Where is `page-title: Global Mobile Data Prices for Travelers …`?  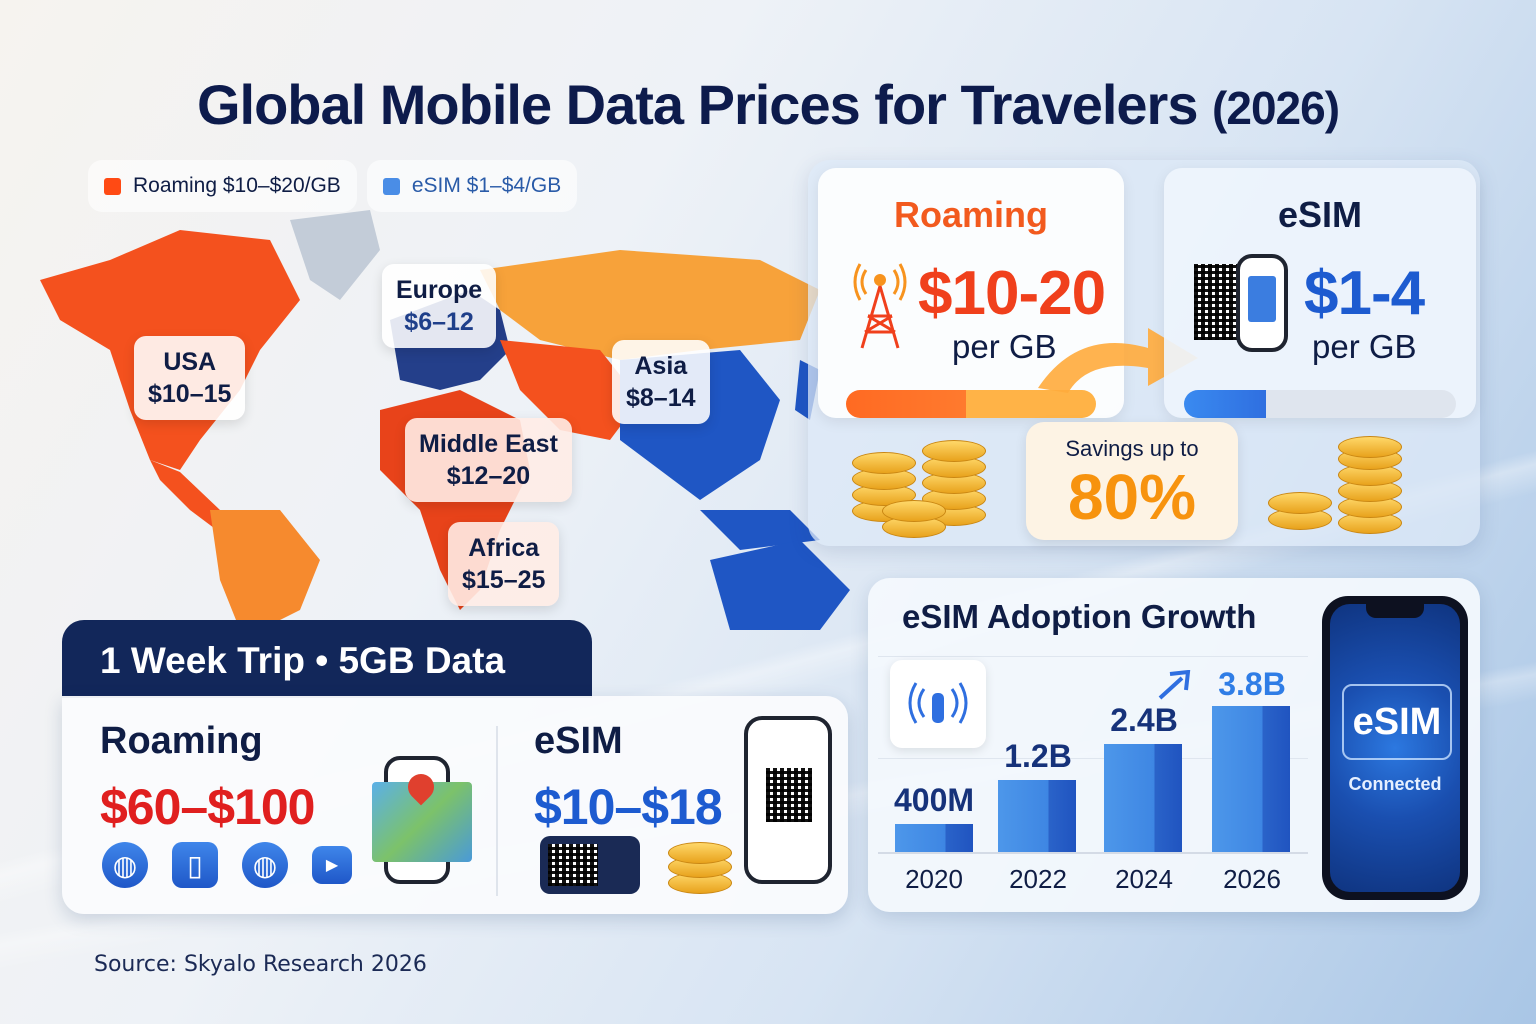
page-title: Global Mobile Data Prices for Travelers … is located at coordinates (768, 104).